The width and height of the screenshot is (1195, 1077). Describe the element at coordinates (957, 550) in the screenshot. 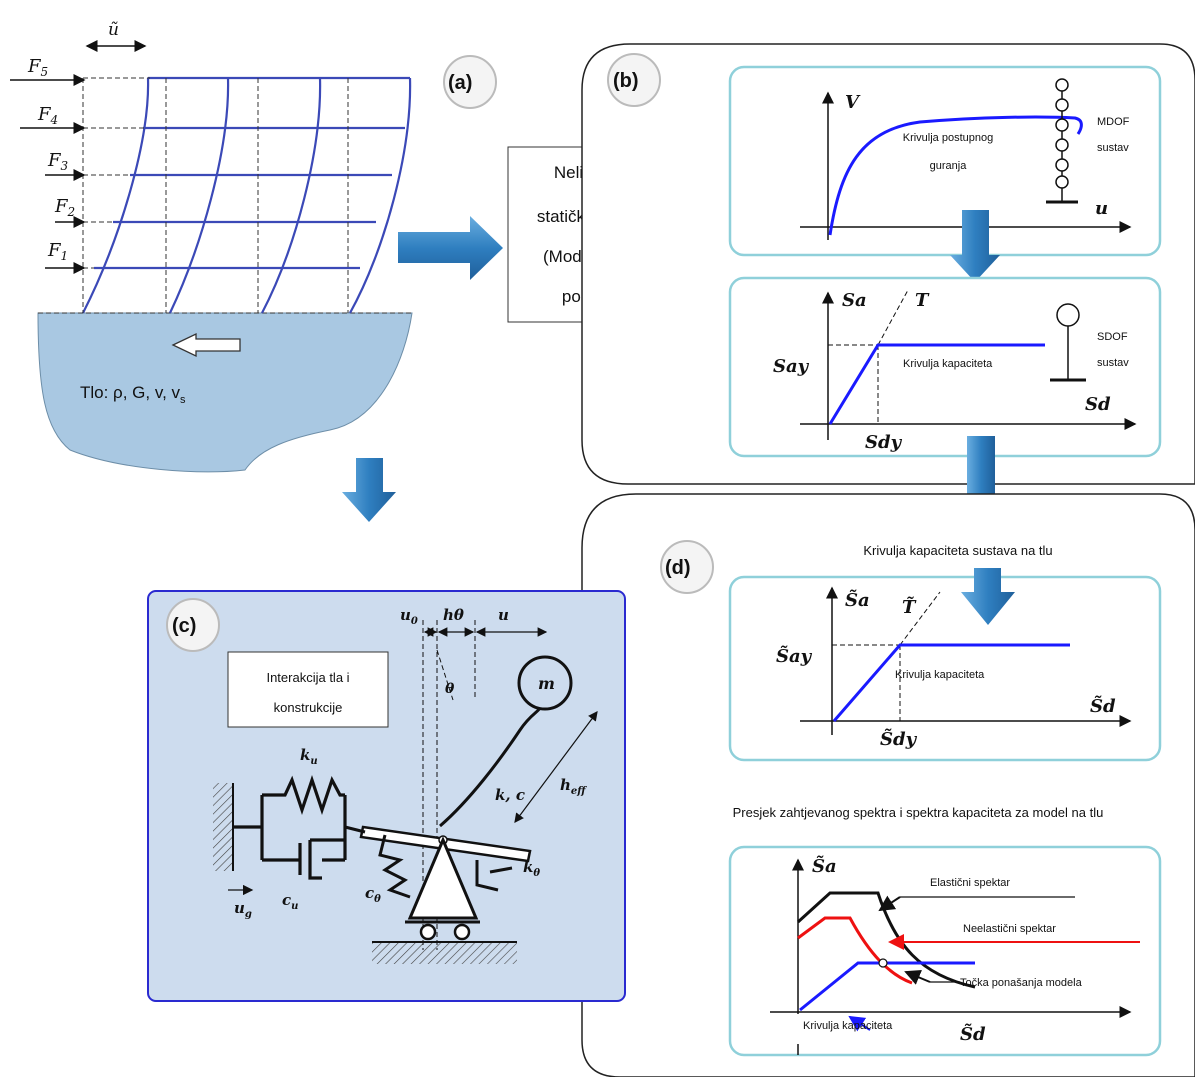

I see `d-title: Krivulja kapaciteta sustava na tlu` at that location.